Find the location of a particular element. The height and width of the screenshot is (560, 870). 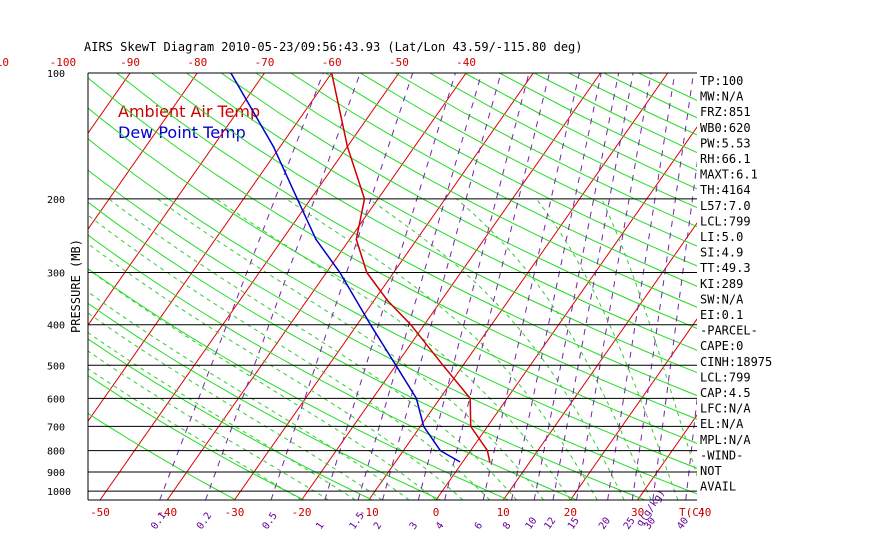

bottom-temp-tick-label: 10 is located at coordinates (503, 512).